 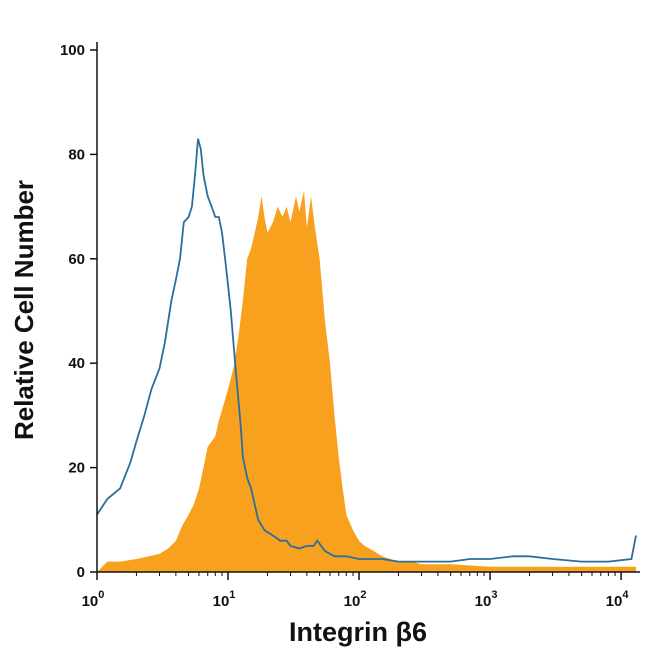 I want to click on x-axis-title: Integrin β6, so click(x=358, y=632).